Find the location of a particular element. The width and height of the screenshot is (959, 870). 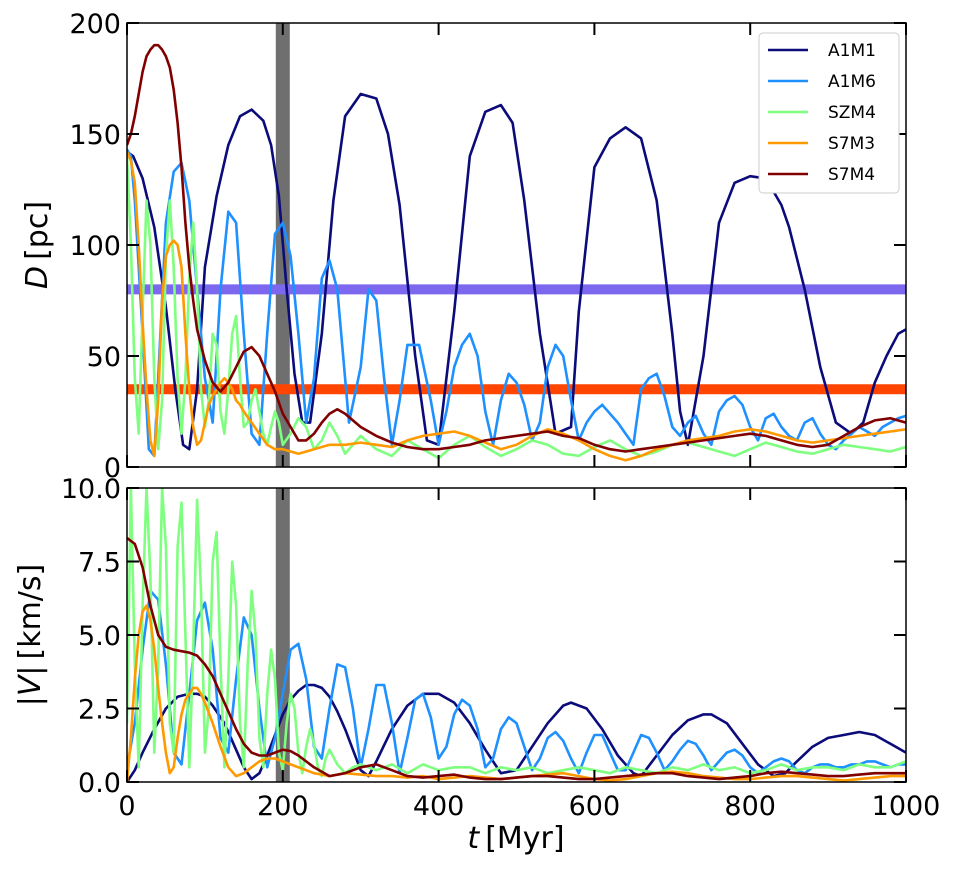

top-y-axis-var: D is located at coordinates (37, 277).